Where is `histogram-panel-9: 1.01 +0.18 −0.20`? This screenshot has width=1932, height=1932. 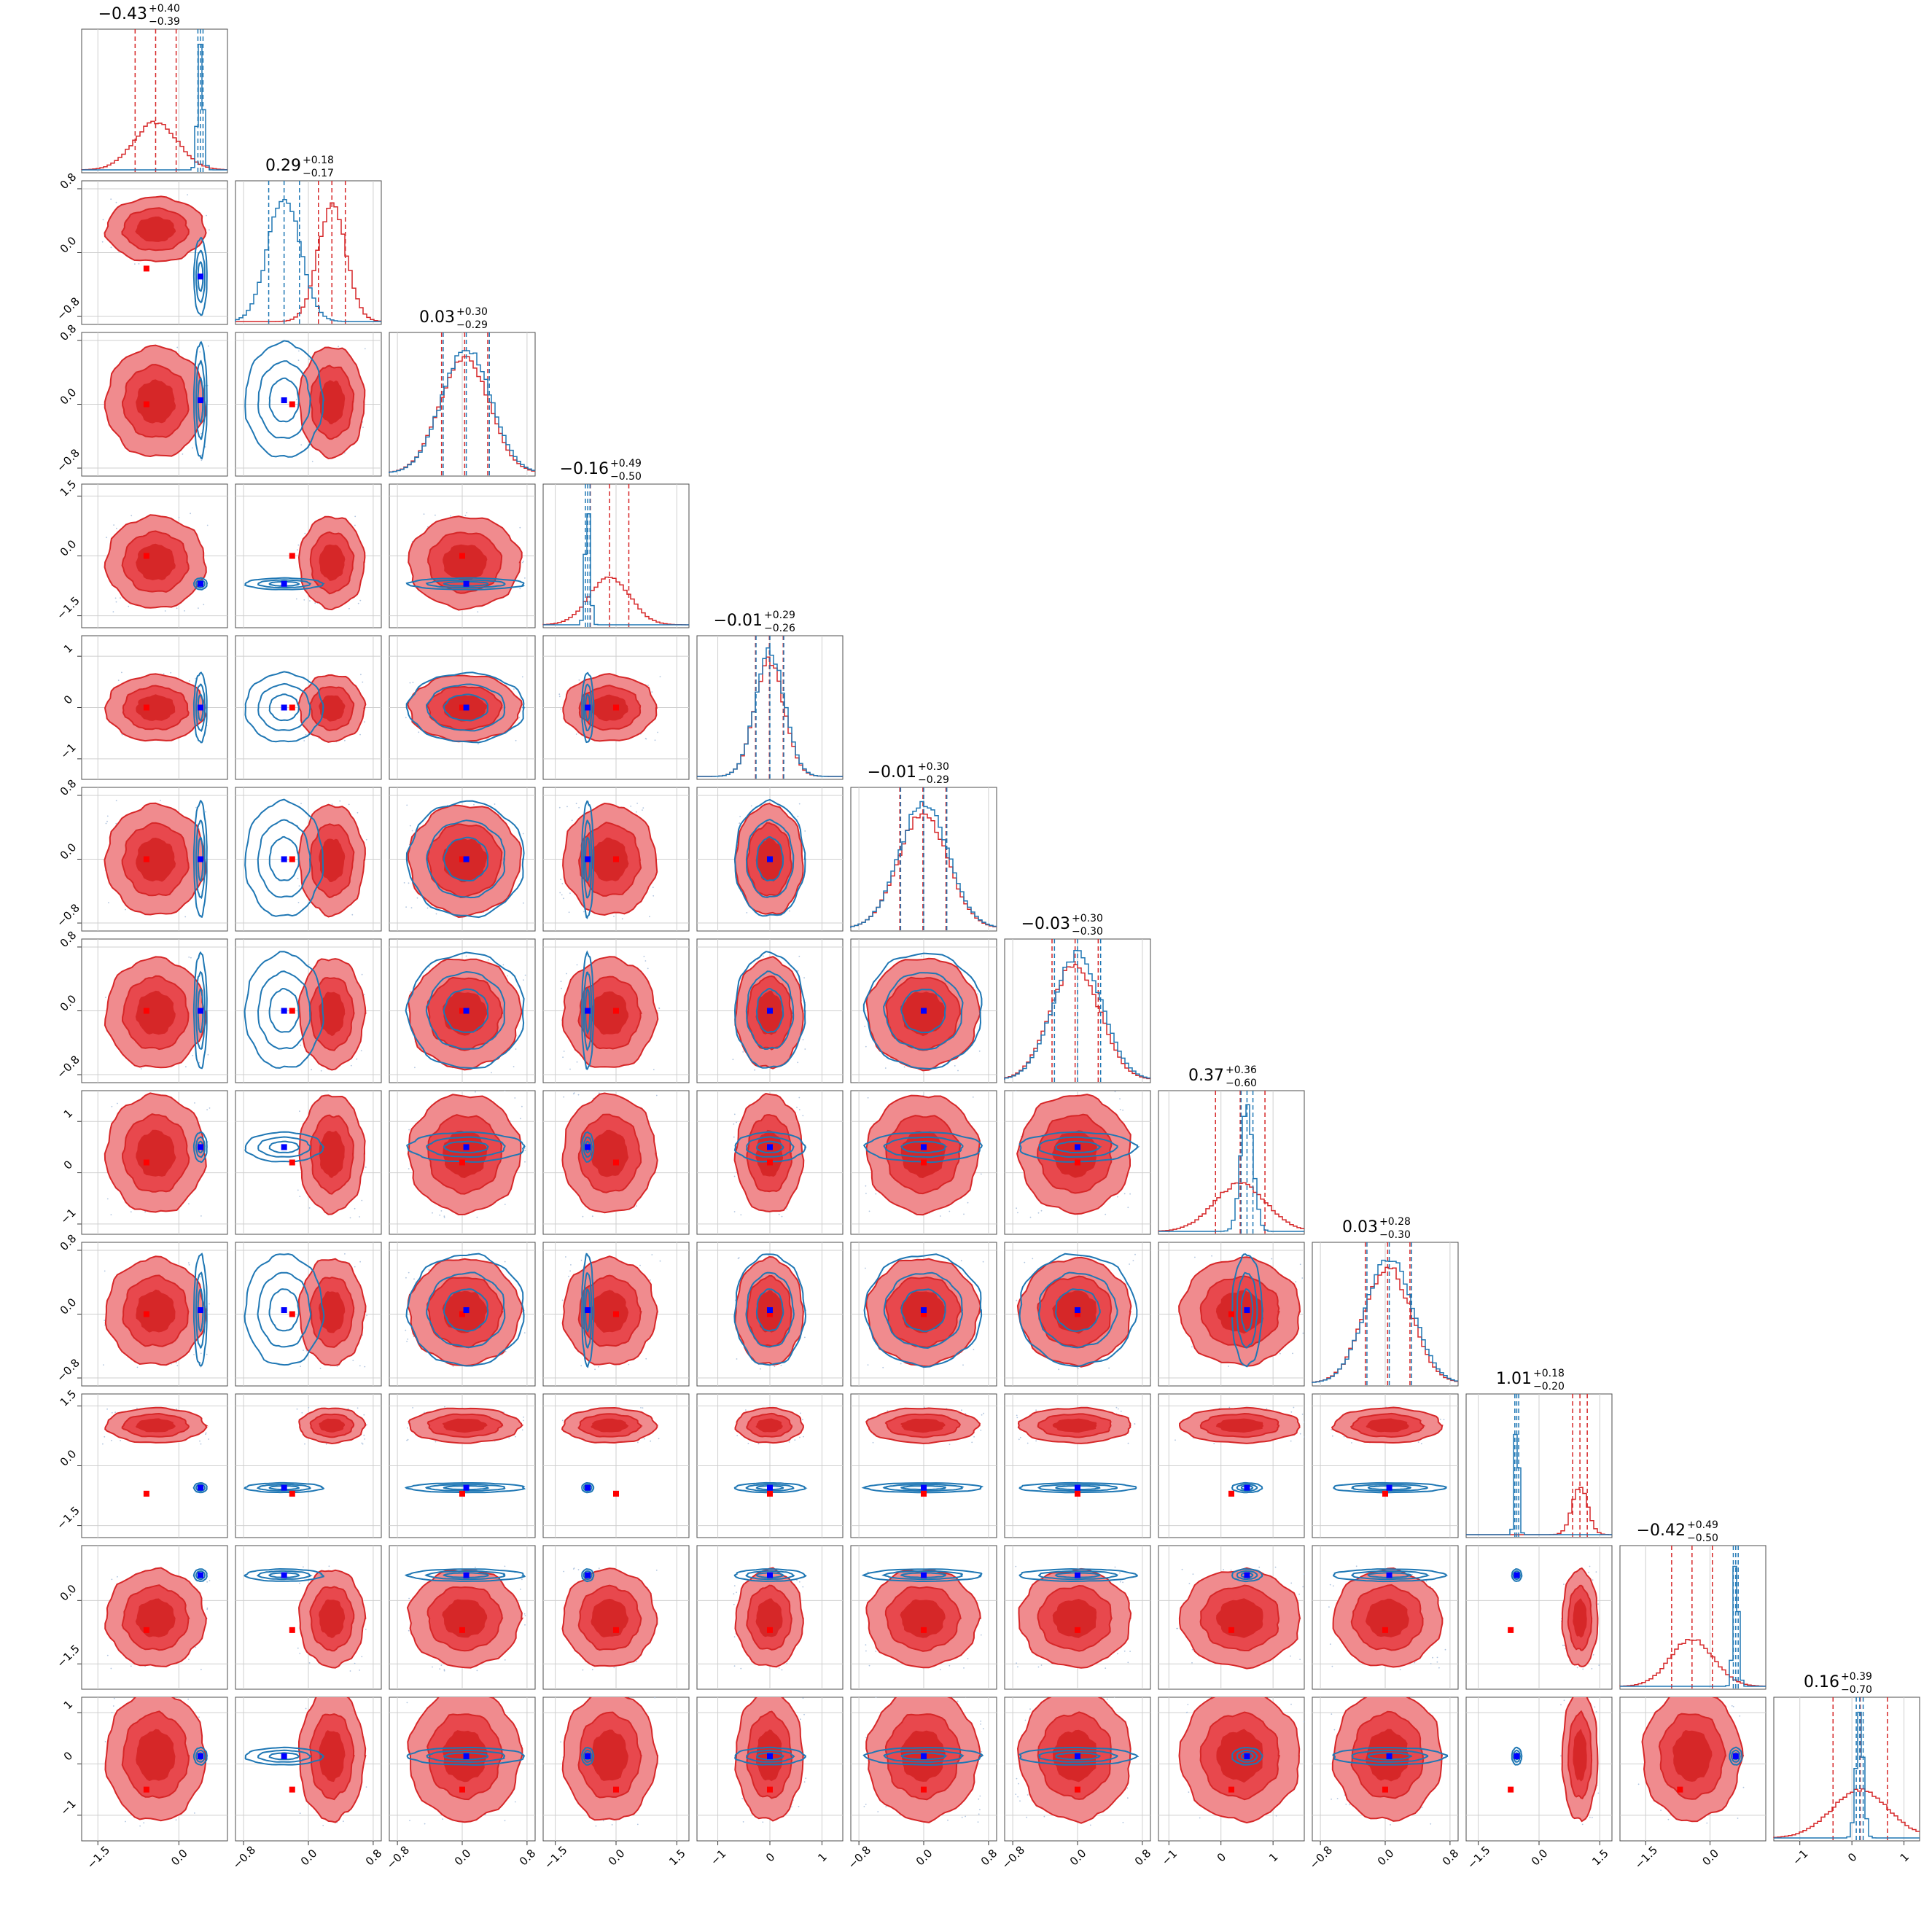 histogram-panel-9: 1.01 +0.18 −0.20 is located at coordinates (1539, 1453).